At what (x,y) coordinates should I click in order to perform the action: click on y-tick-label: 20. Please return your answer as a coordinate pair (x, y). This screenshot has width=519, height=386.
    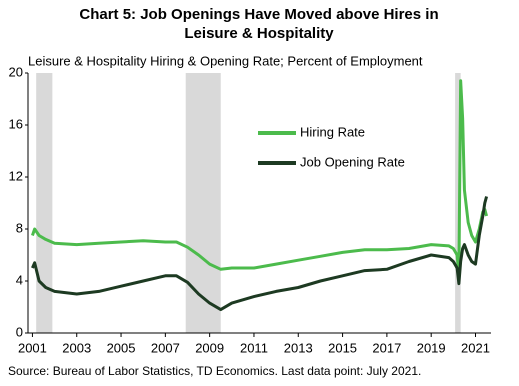
    Looking at the image, I should click on (16, 71).